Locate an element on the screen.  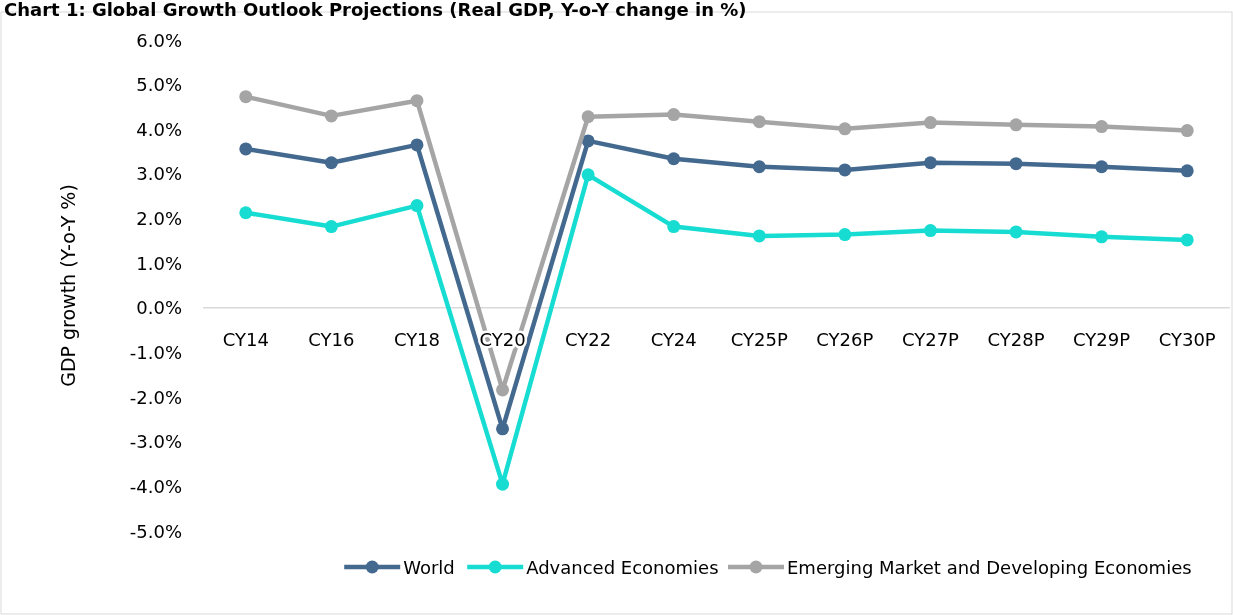
y-tick-label: 1.0% is located at coordinates (159, 263).